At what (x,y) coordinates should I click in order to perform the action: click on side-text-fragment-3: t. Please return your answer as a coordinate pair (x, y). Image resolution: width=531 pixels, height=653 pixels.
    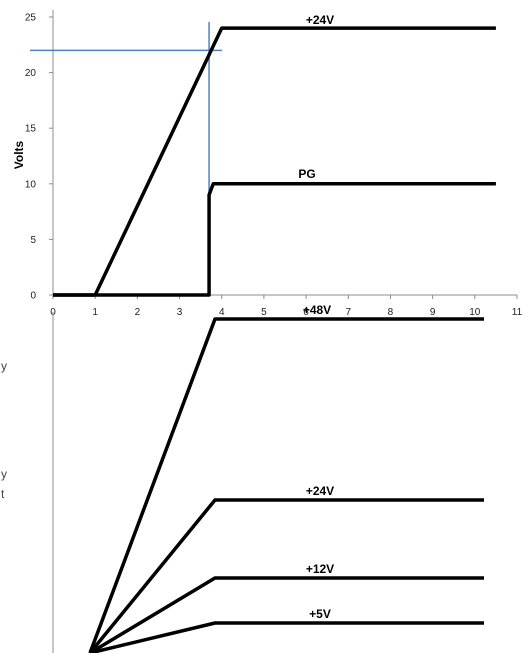
    Looking at the image, I should click on (3, 494).